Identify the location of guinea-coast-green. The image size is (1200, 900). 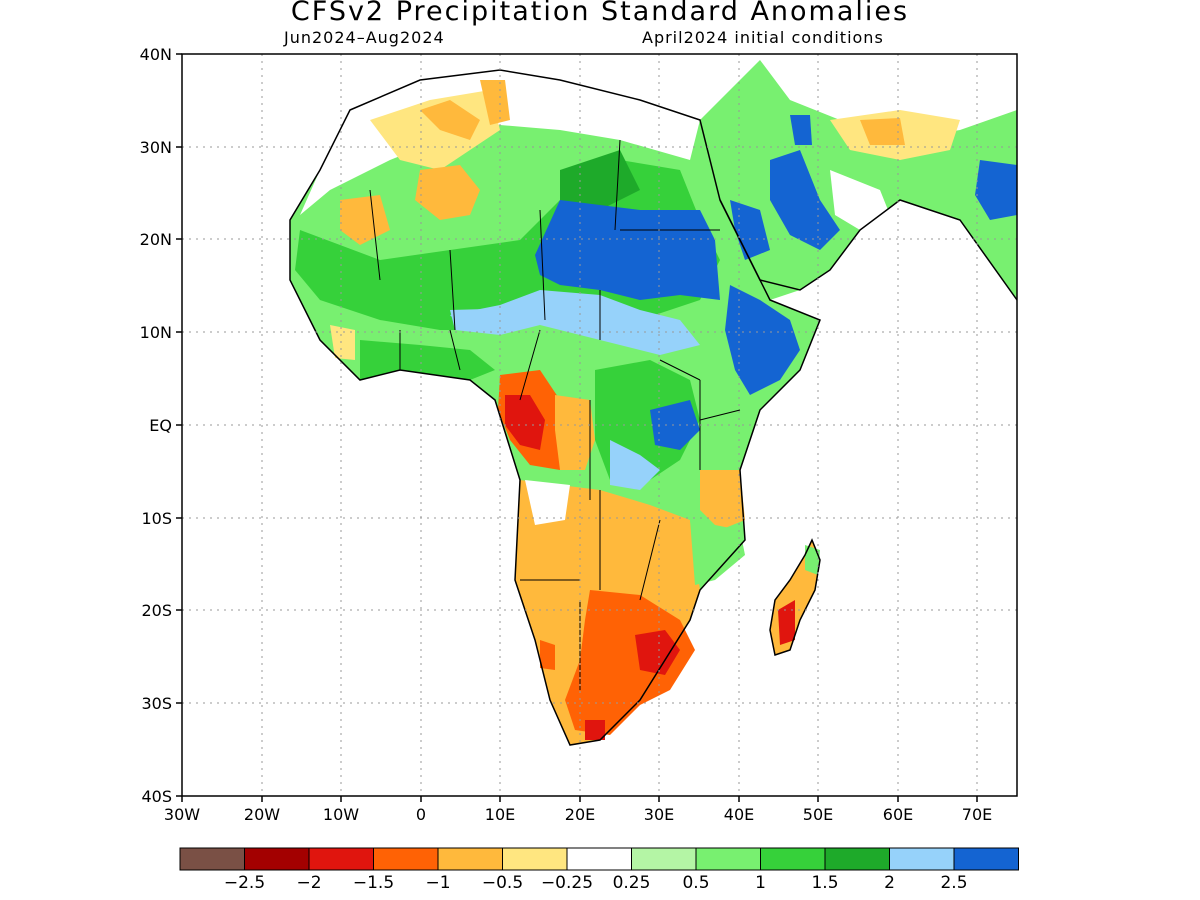
(427, 360).